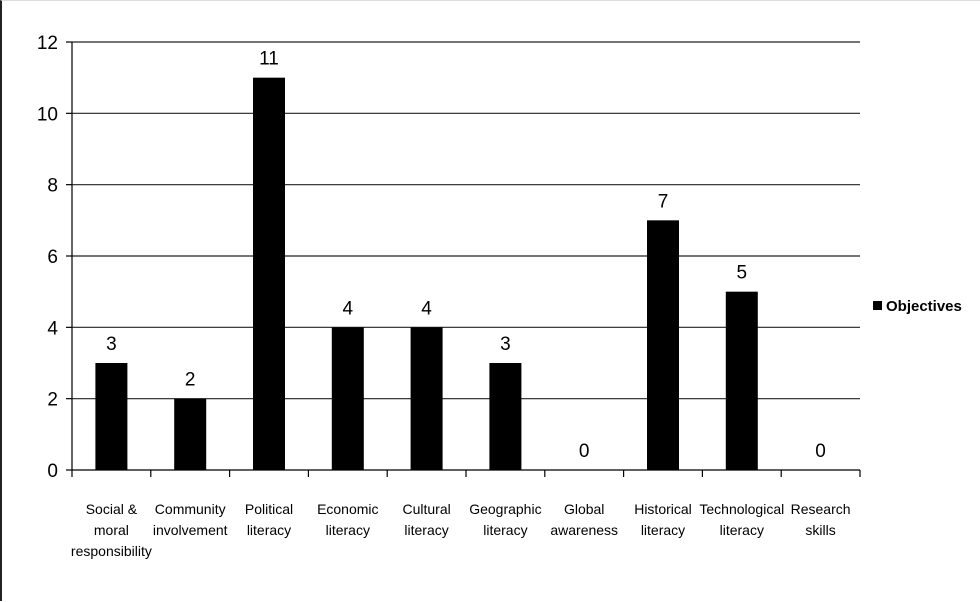 The height and width of the screenshot is (602, 980). Describe the element at coordinates (52, 471) in the screenshot. I see `y-tick-label: 0` at that location.